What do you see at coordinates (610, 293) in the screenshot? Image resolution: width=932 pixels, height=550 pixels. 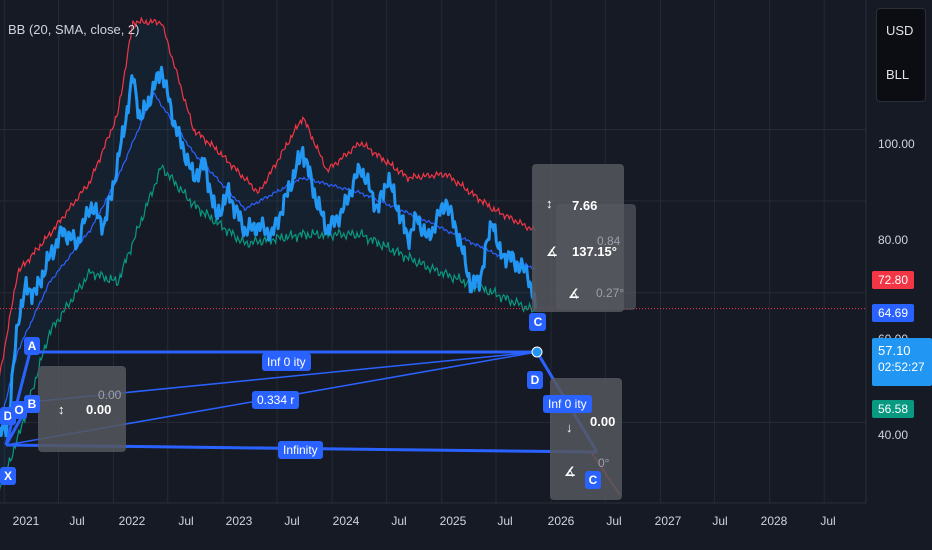 I see `ghost-angle-value: 0.27°` at bounding box center [610, 293].